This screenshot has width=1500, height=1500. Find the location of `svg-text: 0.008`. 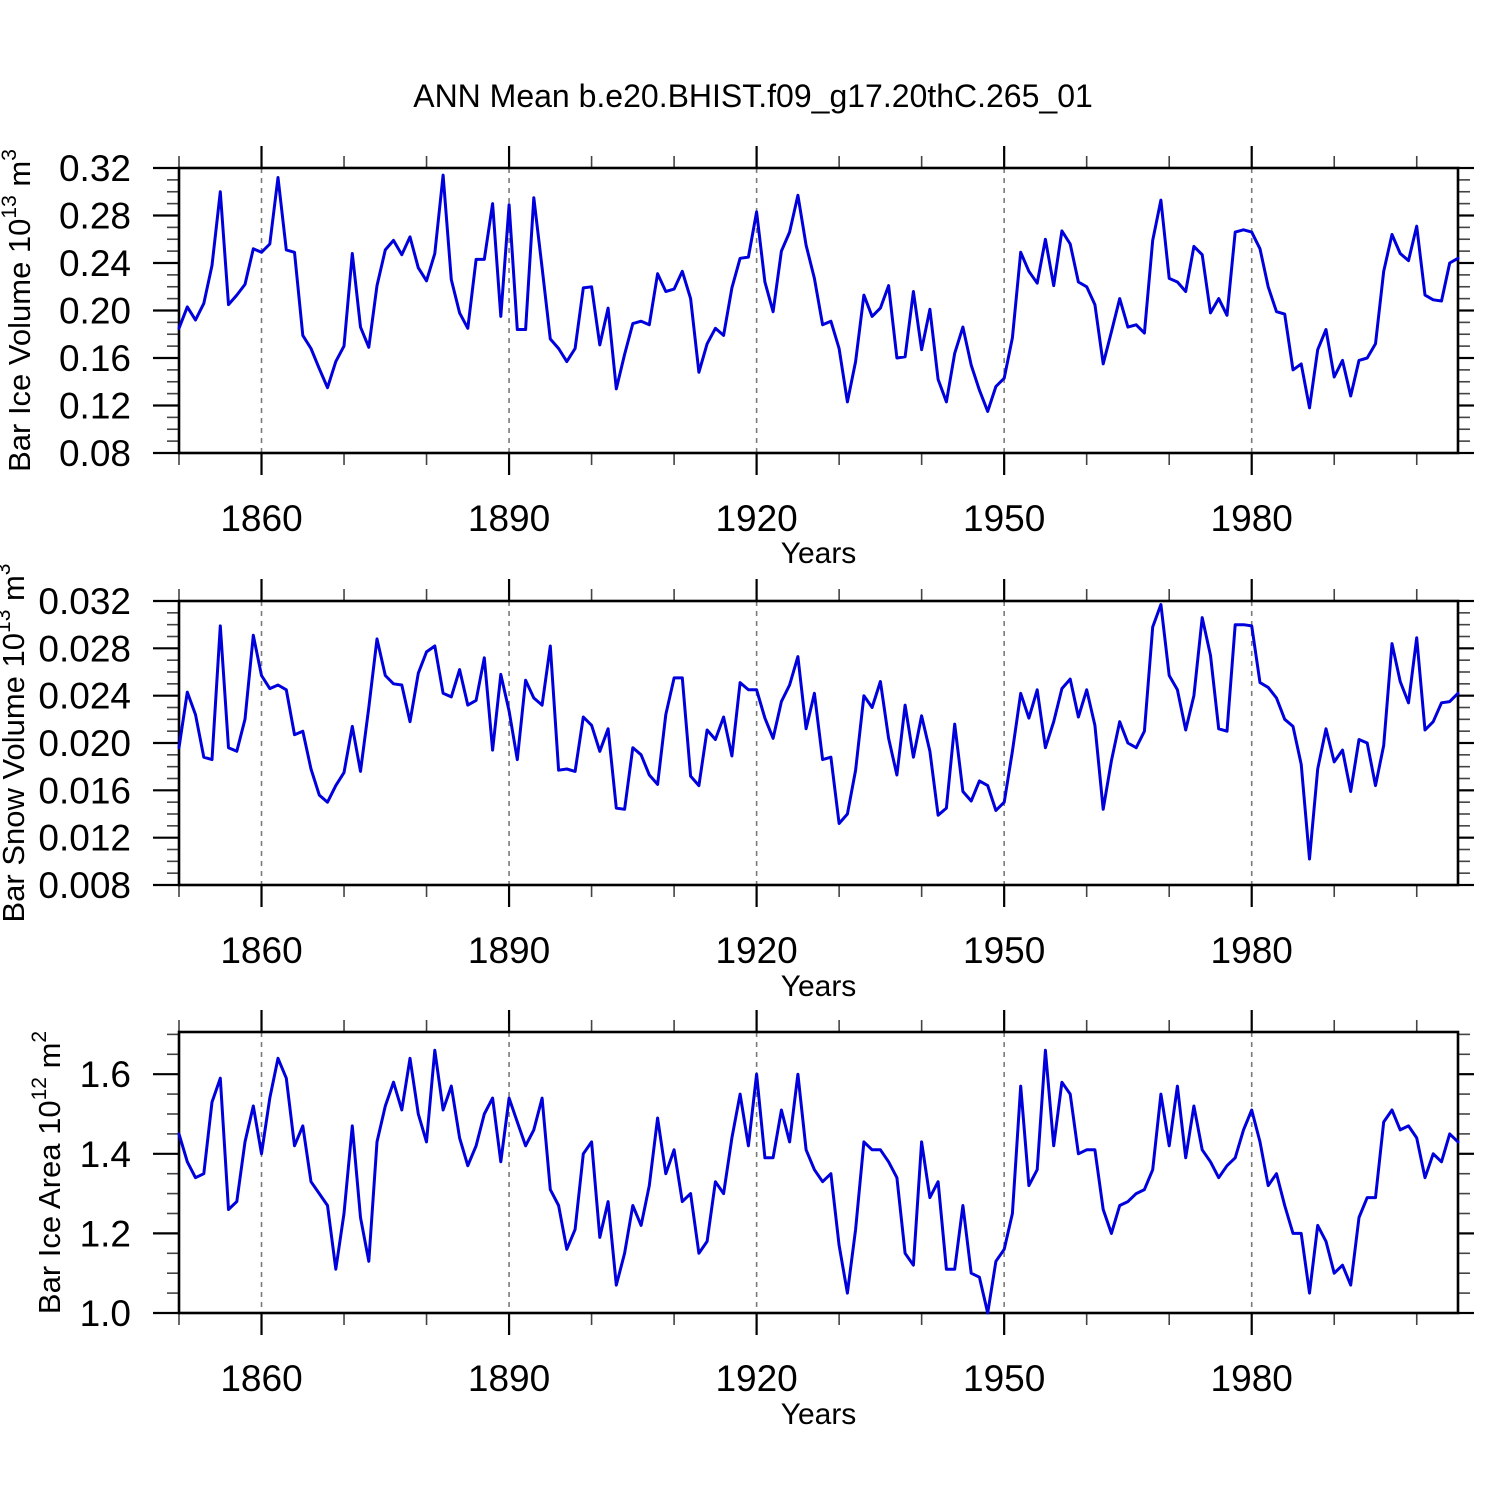

svg-text: 0.008 is located at coordinates (84, 885).